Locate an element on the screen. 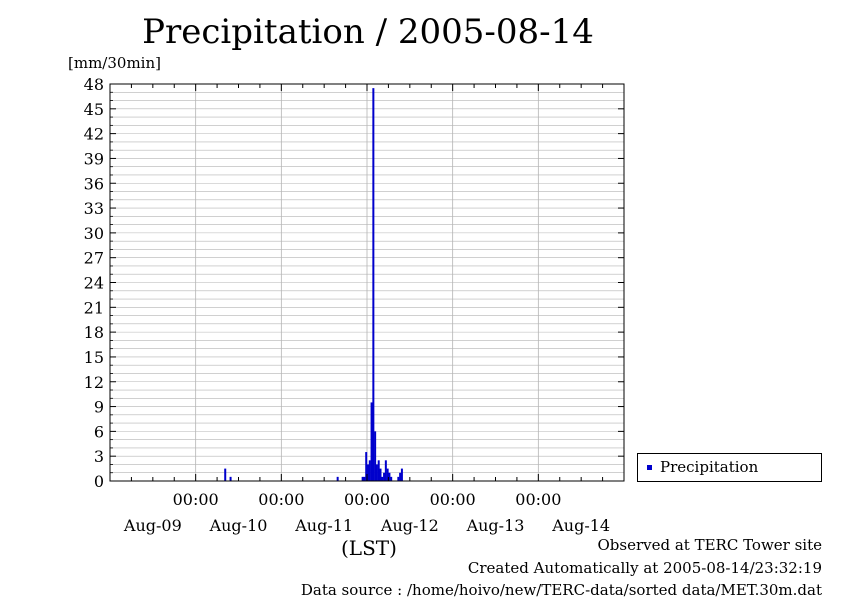  y-tick-label: 42 is located at coordinates (94, 134).